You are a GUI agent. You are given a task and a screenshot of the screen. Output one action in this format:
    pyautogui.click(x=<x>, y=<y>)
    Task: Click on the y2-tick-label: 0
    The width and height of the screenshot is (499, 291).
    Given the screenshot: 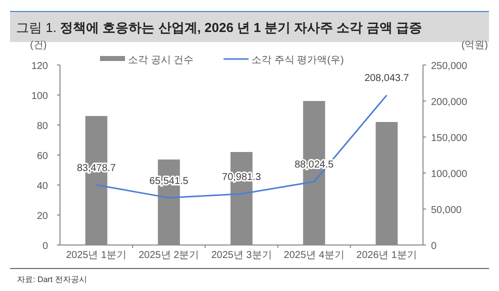 What is the action you would take?
    pyautogui.click(x=434, y=246)
    